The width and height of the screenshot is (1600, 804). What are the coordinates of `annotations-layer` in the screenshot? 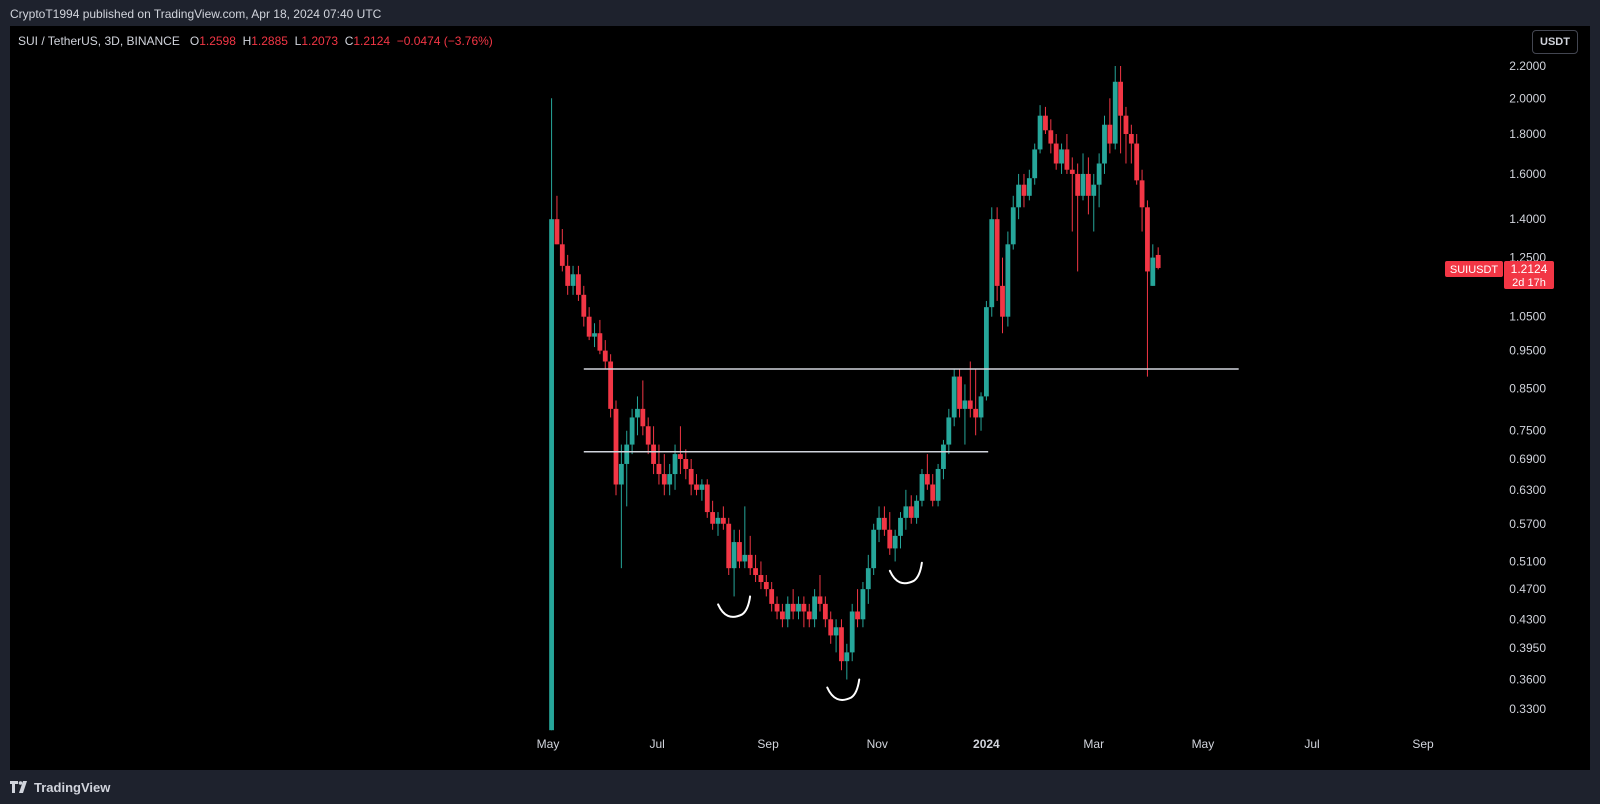 It's located at (820, 631).